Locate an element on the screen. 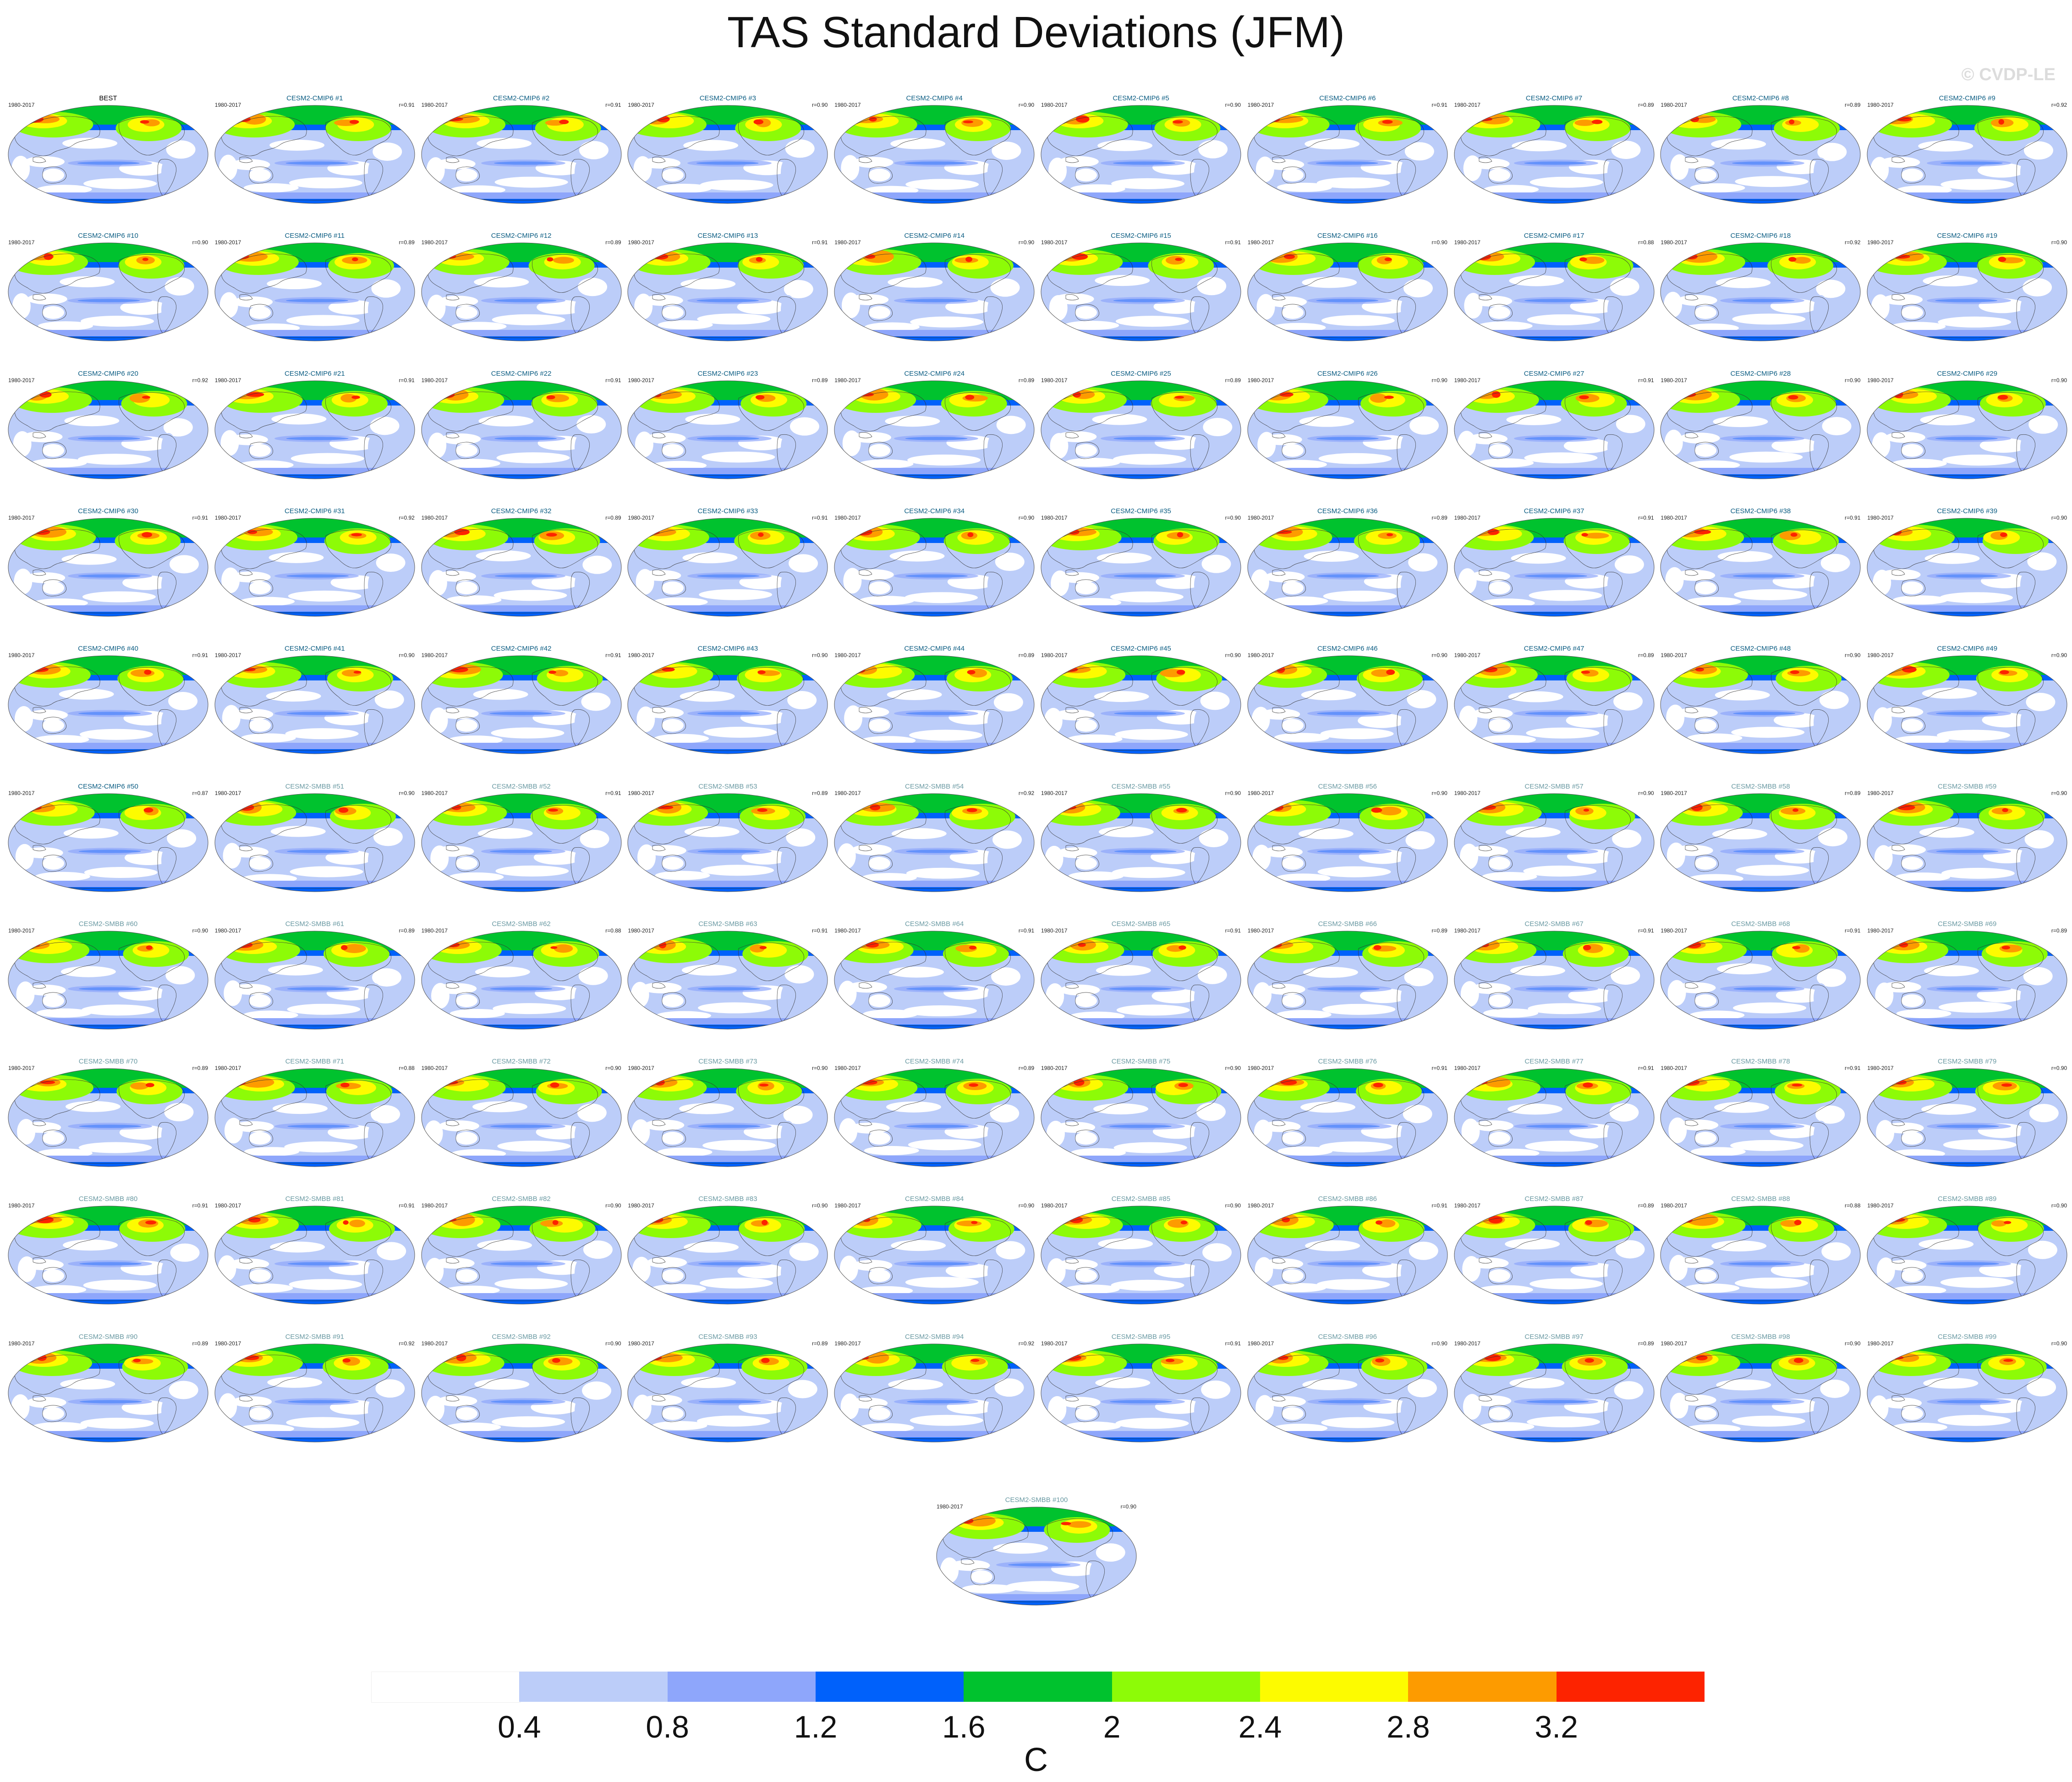 This screenshot has height=1782, width=2072. panel-title: CESM2-SMBB #70 is located at coordinates (108, 1062).